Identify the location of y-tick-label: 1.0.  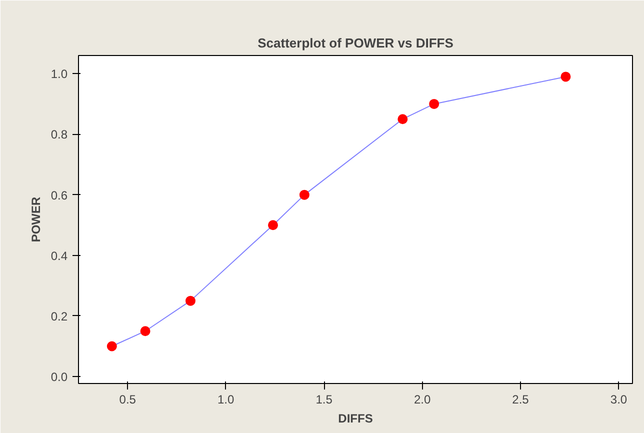
(59, 74).